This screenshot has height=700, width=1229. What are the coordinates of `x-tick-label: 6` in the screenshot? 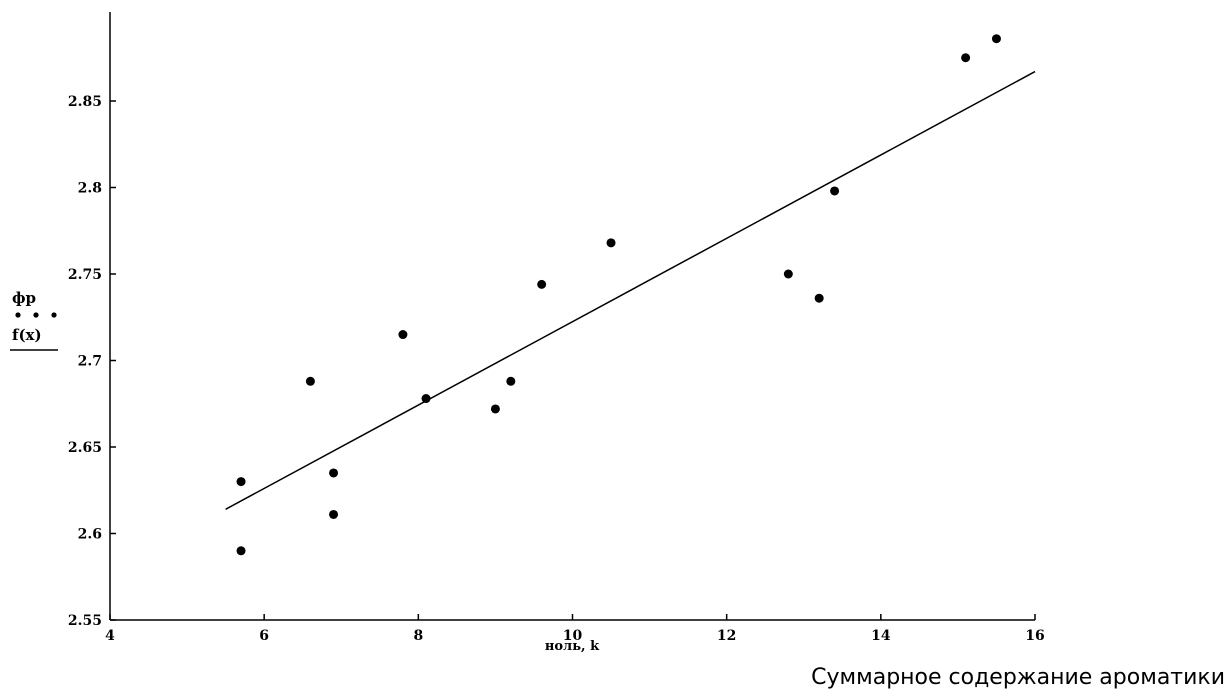 It's located at (264, 636).